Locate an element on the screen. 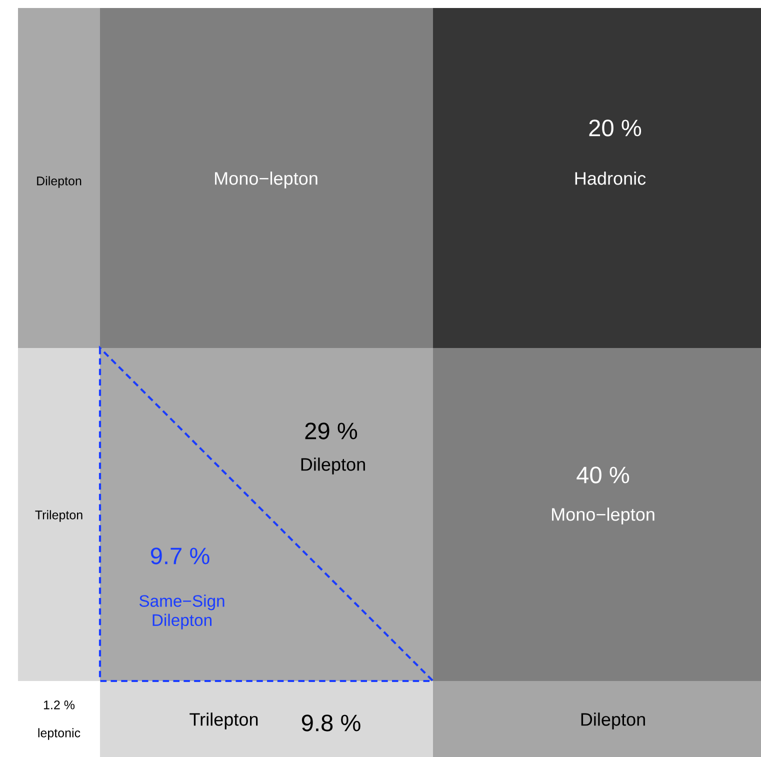 Image resolution: width=761 pixels, height=757 pixels. data-label: 29 % is located at coordinates (331, 431).